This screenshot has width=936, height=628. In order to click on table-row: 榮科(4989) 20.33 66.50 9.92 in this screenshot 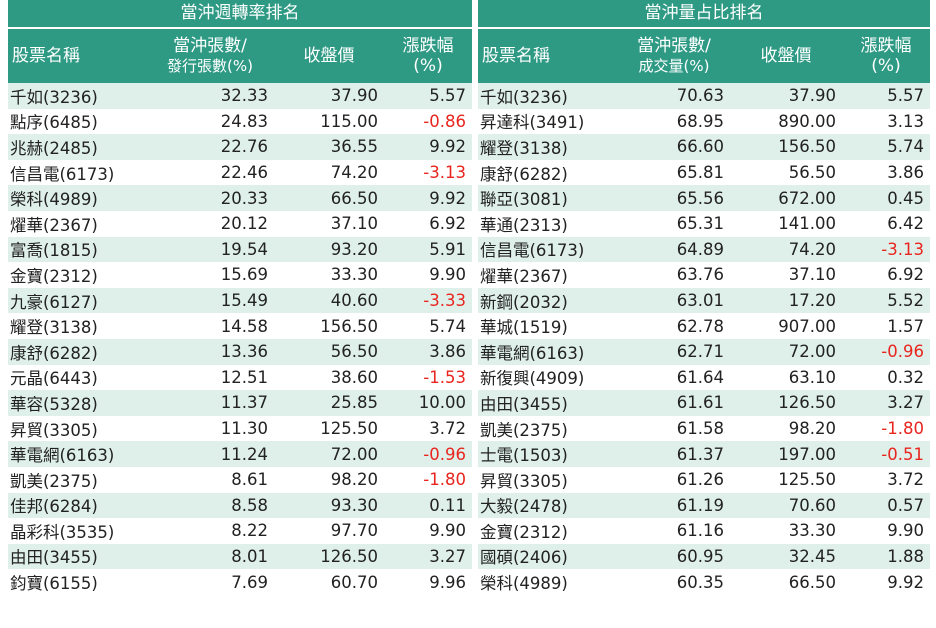, I will do `click(240, 198)`.